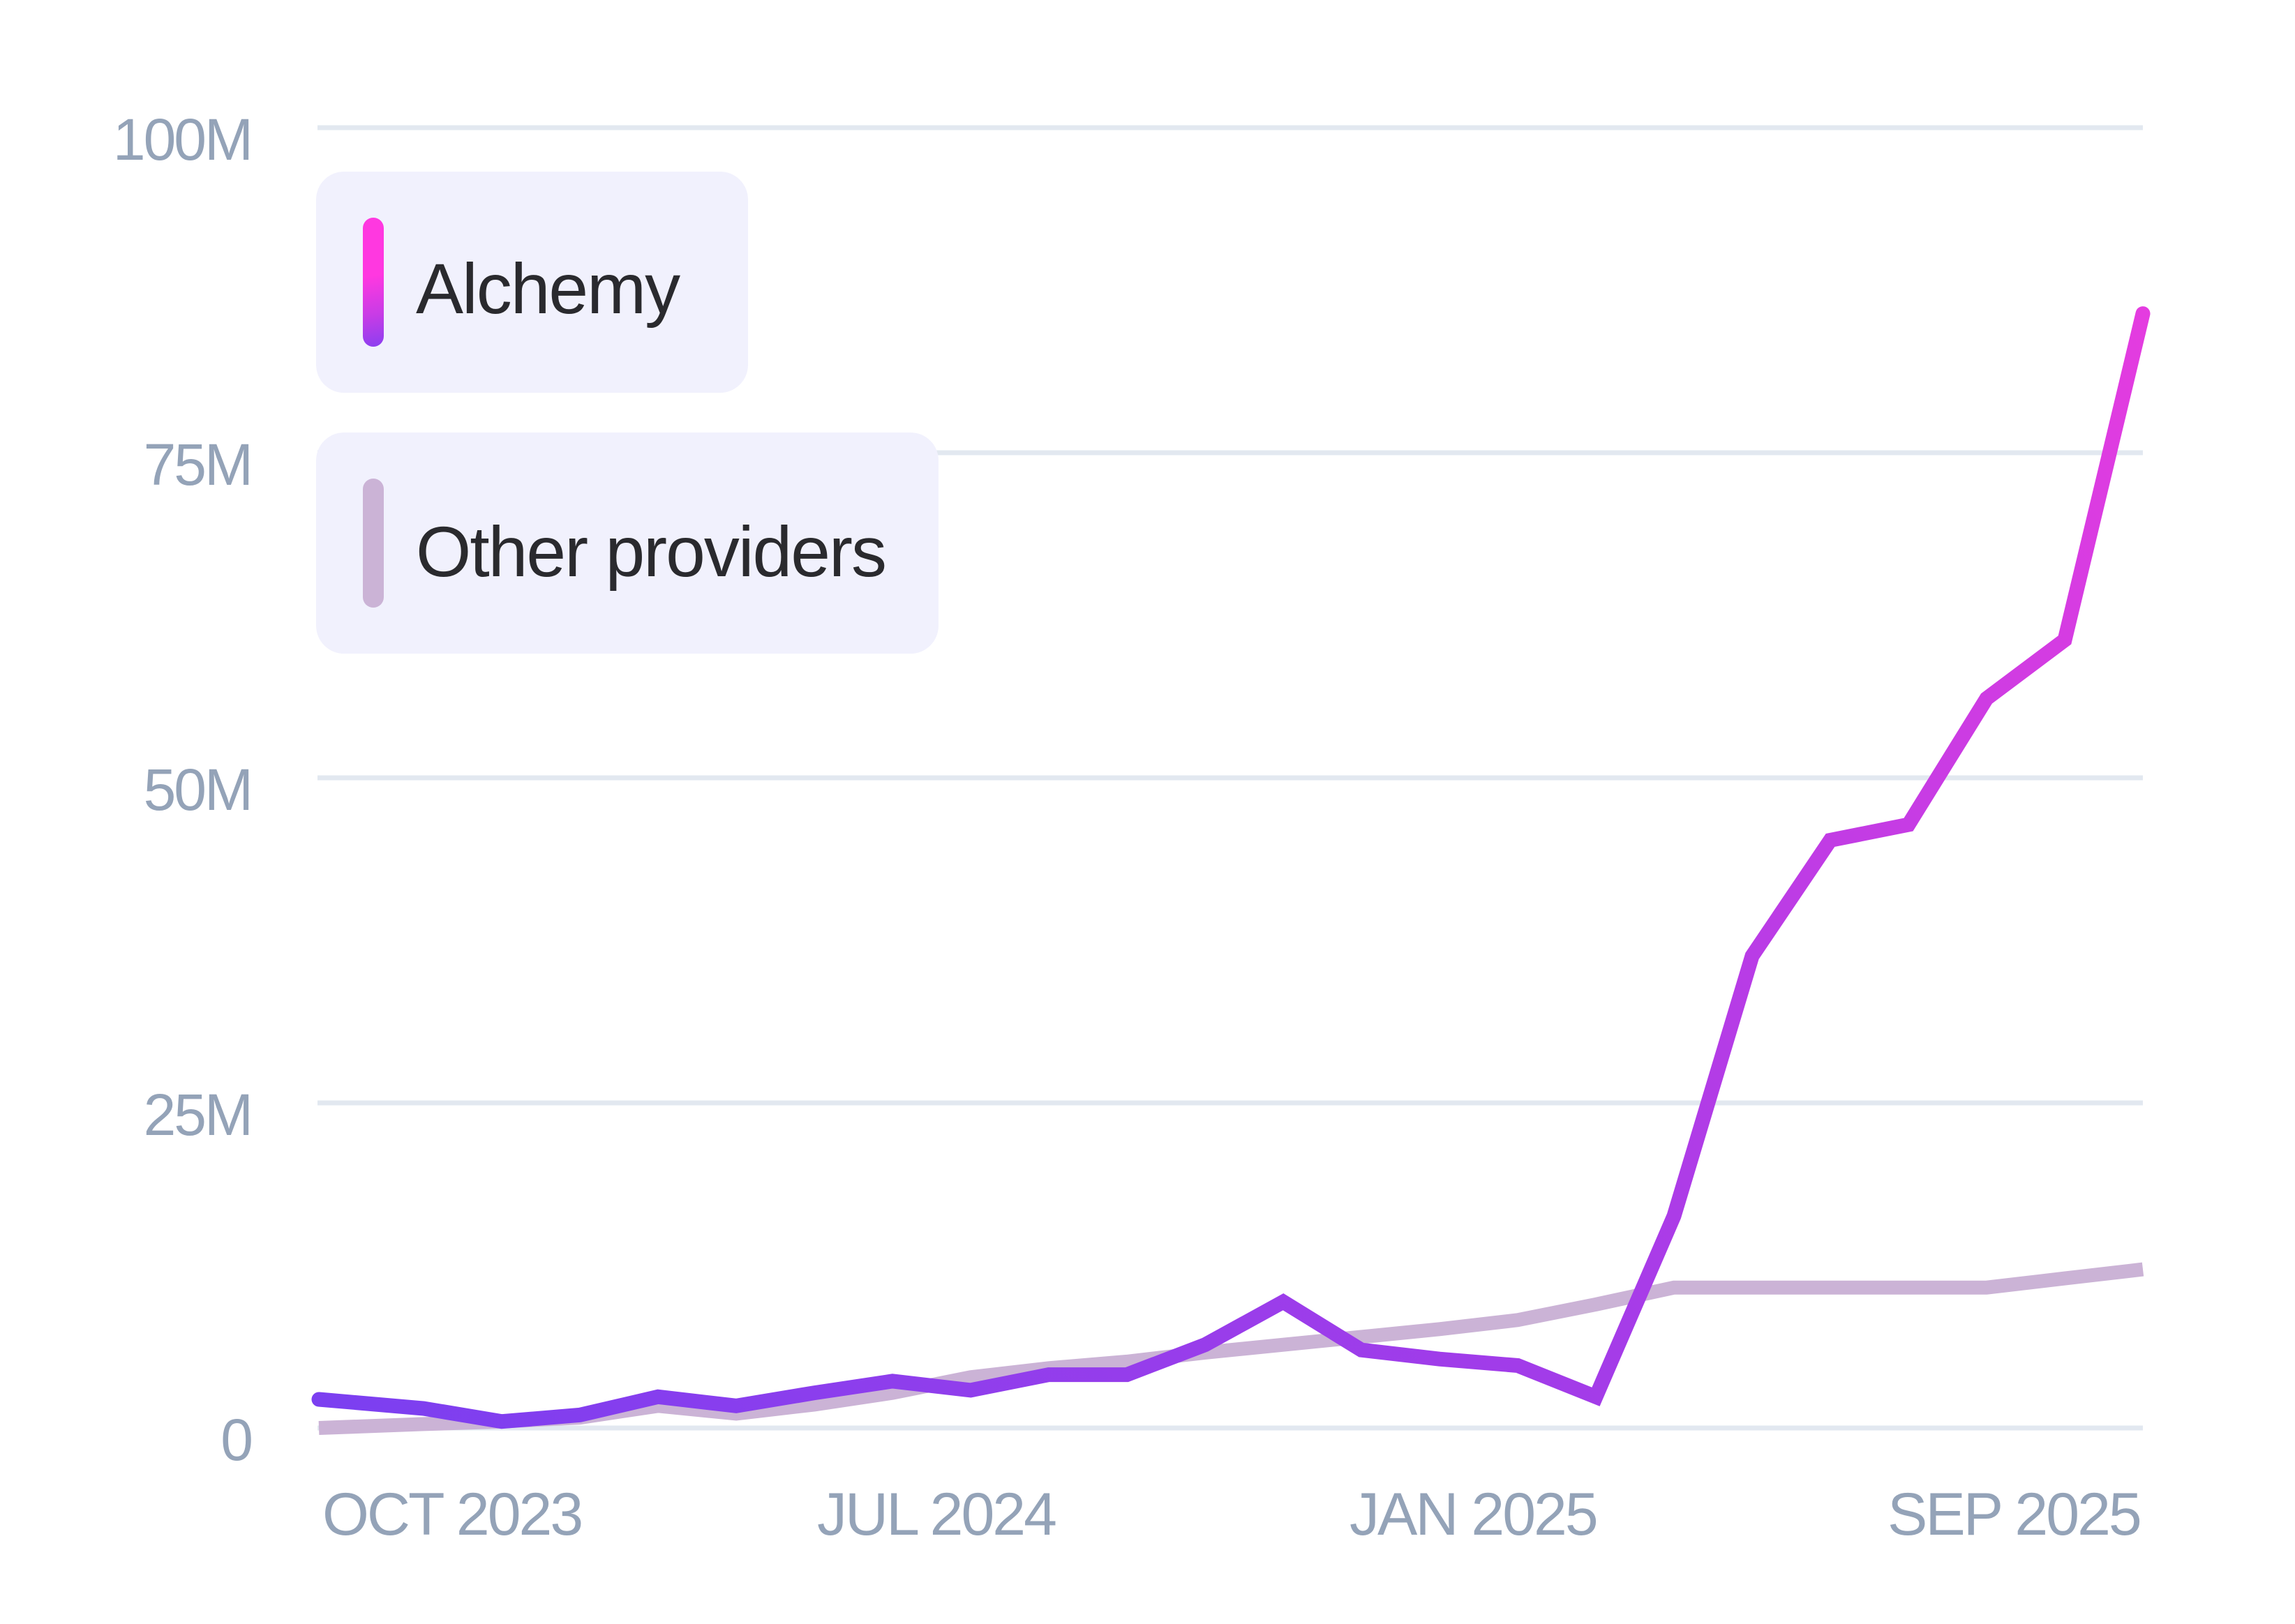  Describe the element at coordinates (373, 282) in the screenshot. I see `alchemy-gradient-marker-icon` at that location.